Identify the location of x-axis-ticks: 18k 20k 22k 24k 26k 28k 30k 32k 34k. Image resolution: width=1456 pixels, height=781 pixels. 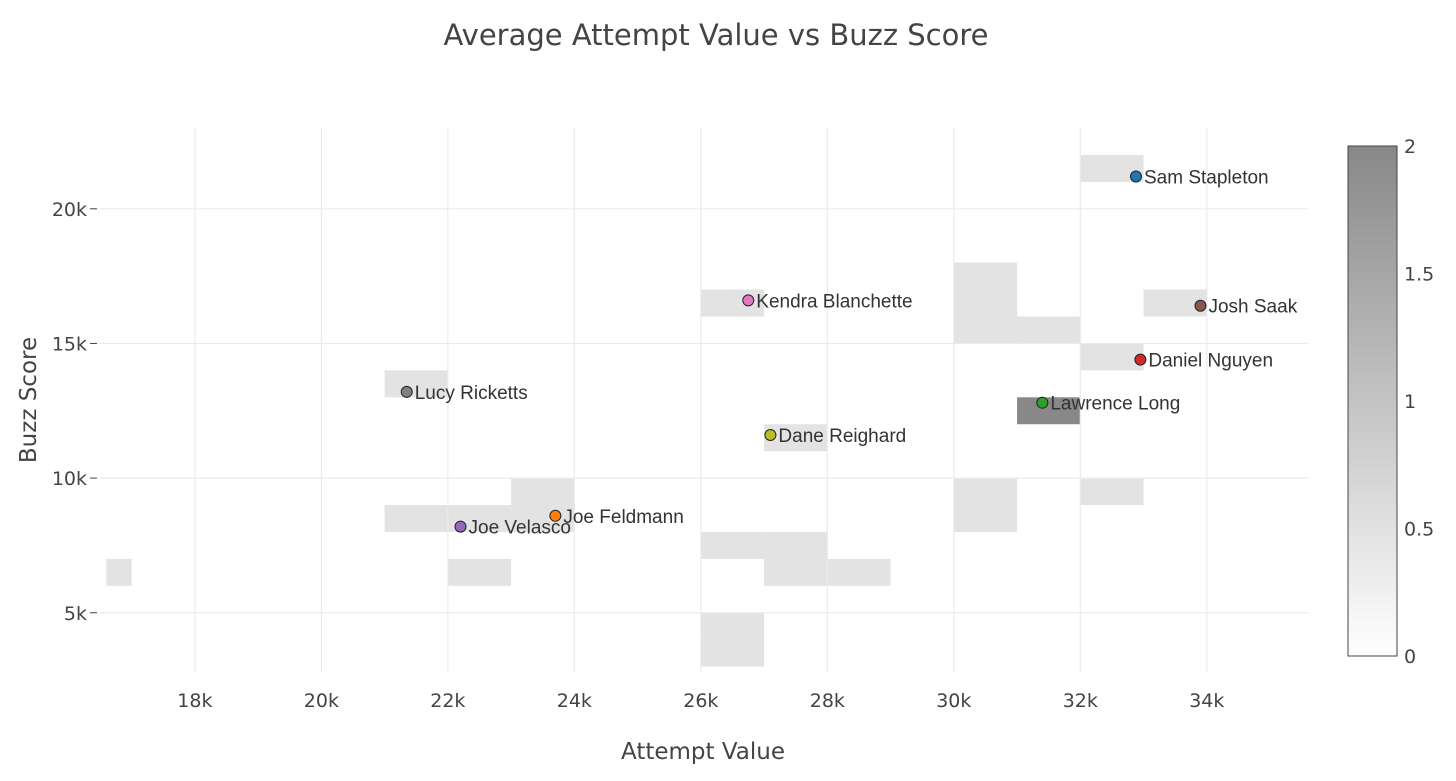
(700, 701).